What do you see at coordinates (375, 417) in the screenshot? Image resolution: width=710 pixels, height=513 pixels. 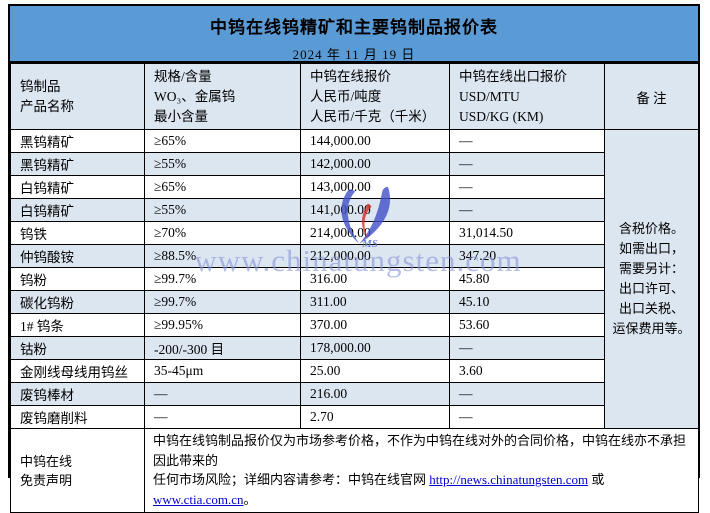 I see `cny-price: 2.70` at bounding box center [375, 417].